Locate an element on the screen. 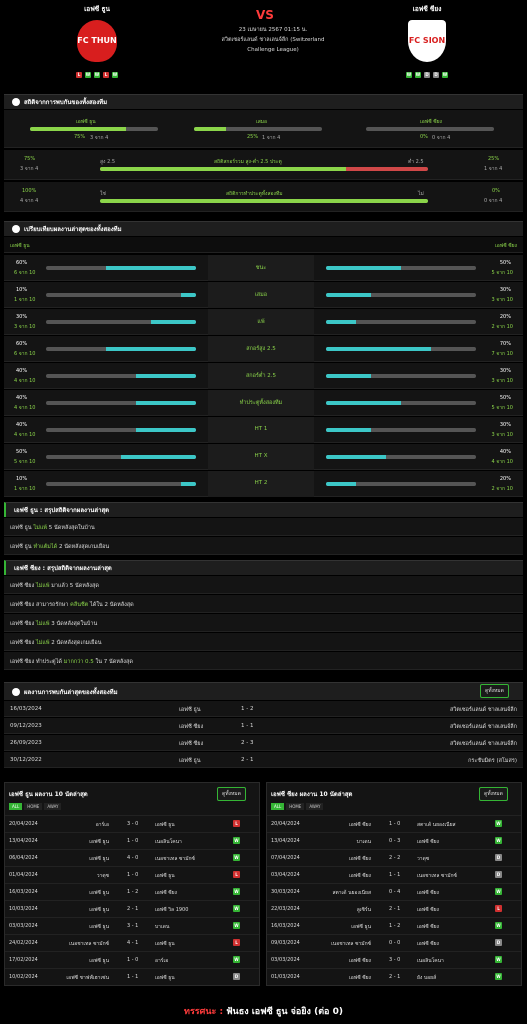  compare-row-mid: ทำประตูทั้งสองทีม is located at coordinates (261, 403).